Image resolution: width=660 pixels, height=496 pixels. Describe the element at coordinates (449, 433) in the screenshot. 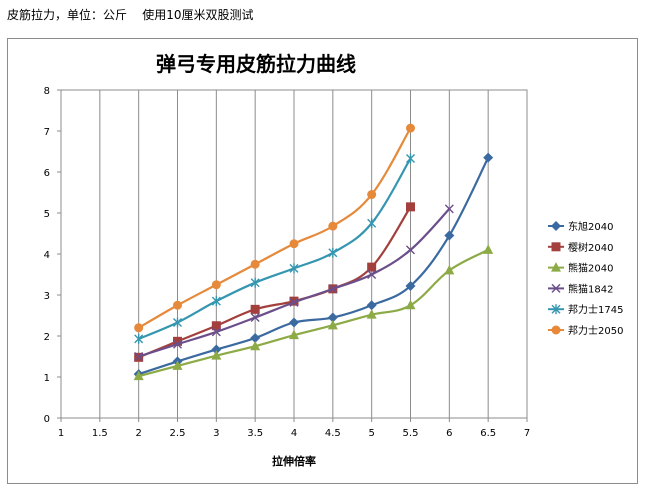

I see `x-tick-label: 6` at that location.